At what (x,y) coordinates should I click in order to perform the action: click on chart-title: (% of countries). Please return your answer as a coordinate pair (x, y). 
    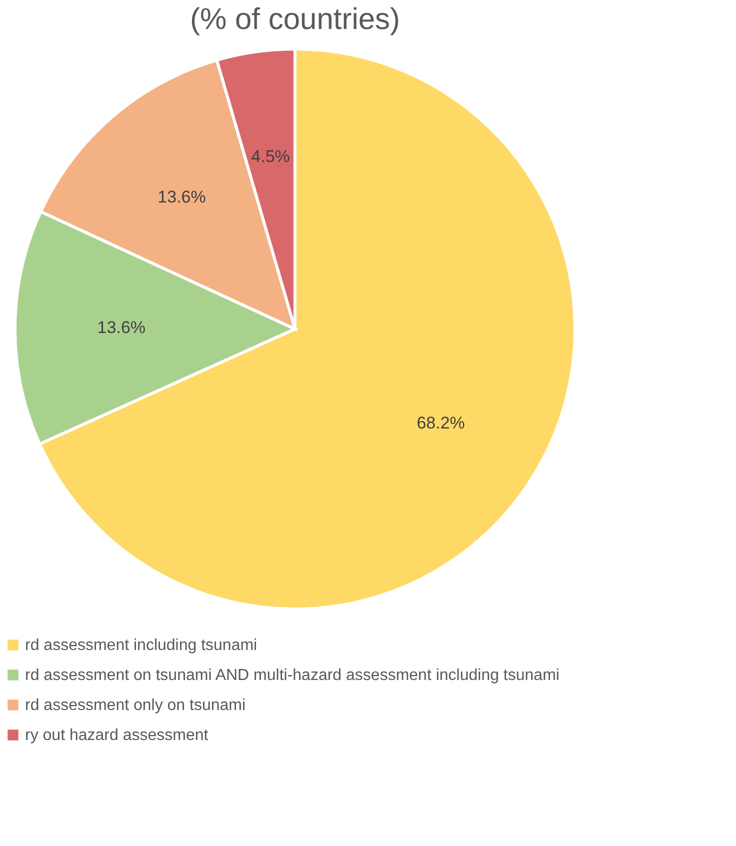
    Looking at the image, I should click on (295, 19).